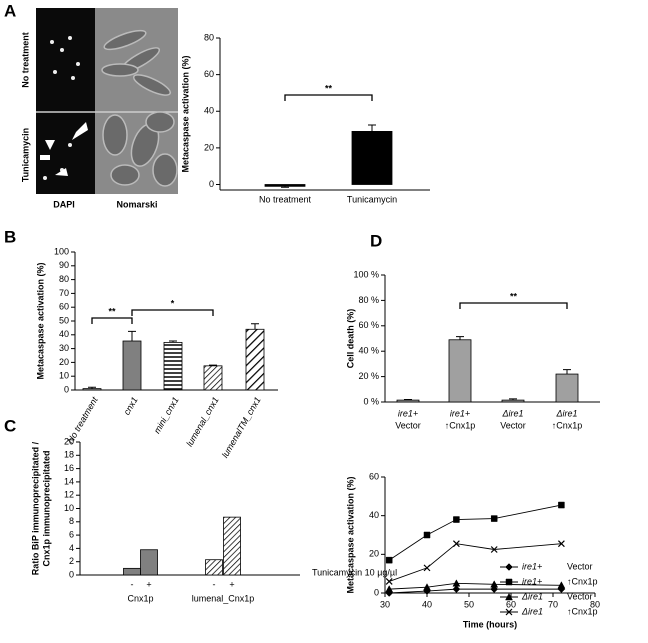  What do you see at coordinates (595, 604) in the screenshot?
I see `x-tick-label: 80` at bounding box center [595, 604].